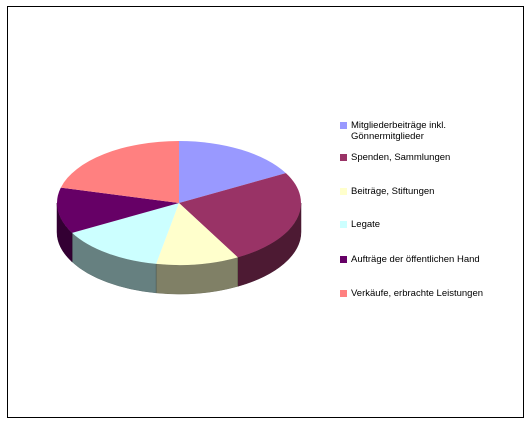  What do you see at coordinates (401, 157) in the screenshot?
I see `legend-label: Spenden, Sammlungen` at bounding box center [401, 157].